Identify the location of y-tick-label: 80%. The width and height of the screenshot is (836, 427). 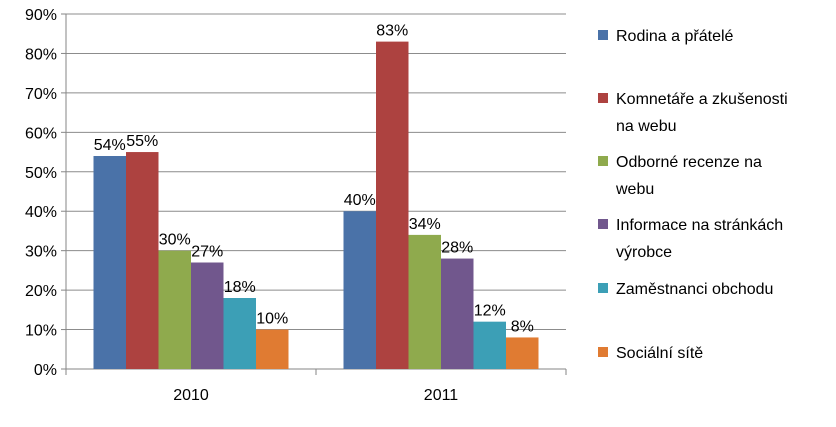
(41, 54).